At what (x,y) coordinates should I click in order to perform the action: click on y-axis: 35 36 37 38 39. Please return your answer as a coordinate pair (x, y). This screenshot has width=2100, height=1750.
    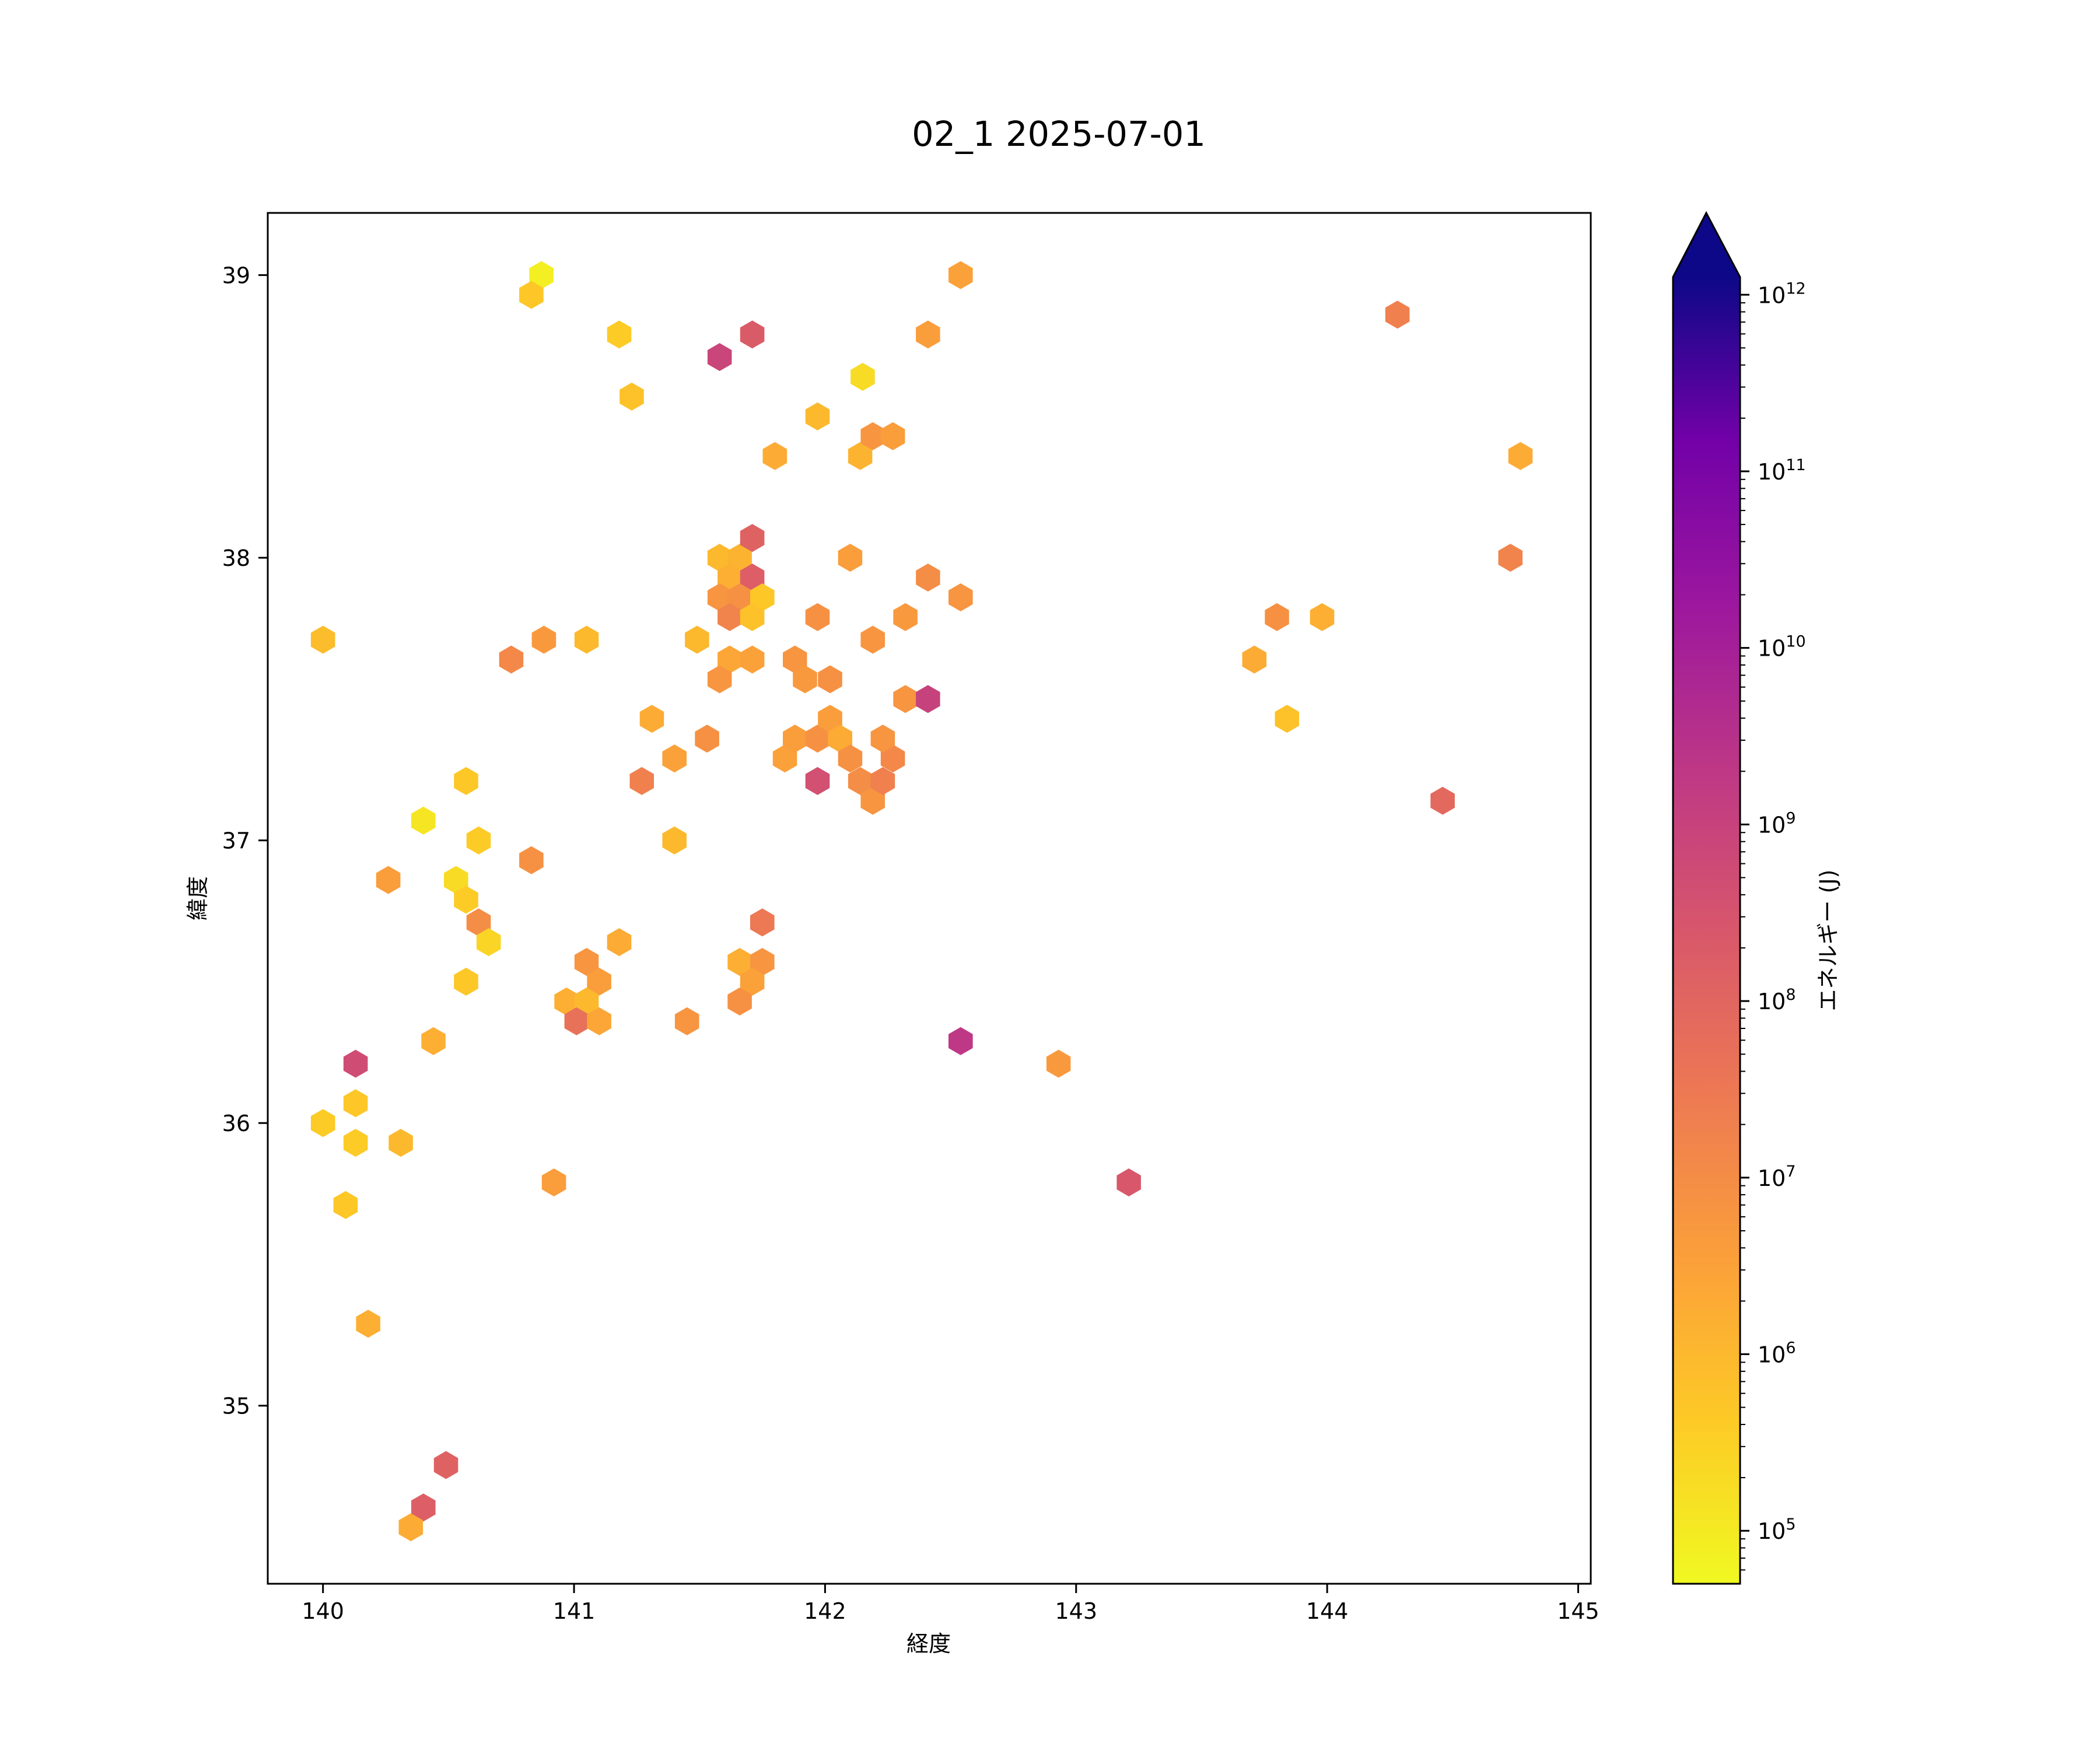
    Looking at the image, I should click on (245, 841).